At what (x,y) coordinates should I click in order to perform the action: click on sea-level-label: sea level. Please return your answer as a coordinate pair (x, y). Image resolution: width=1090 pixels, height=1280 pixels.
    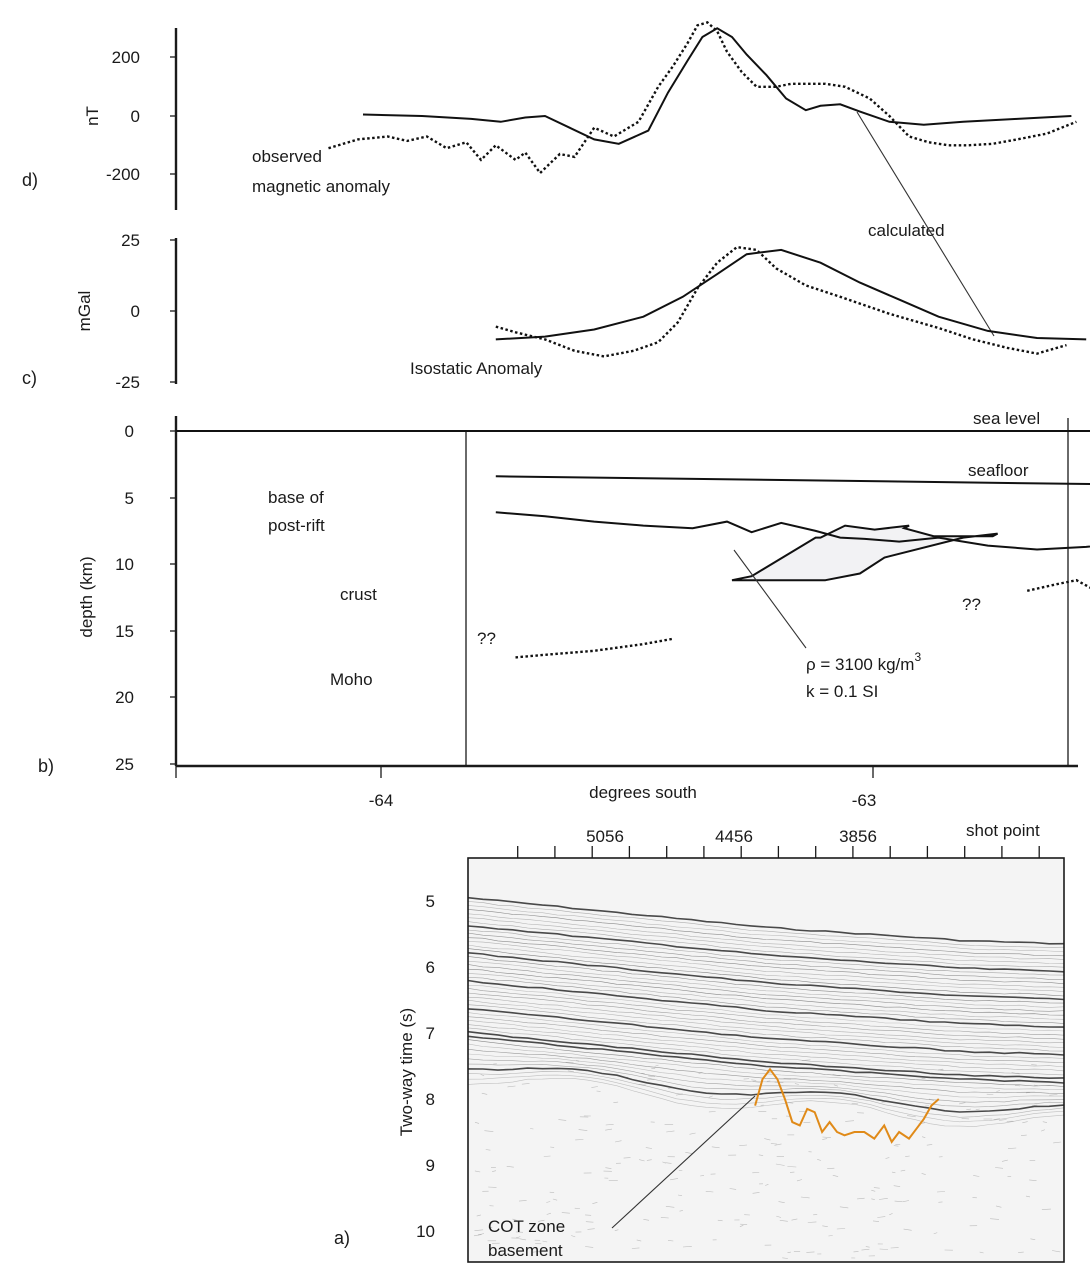
    Looking at the image, I should click on (1006, 418).